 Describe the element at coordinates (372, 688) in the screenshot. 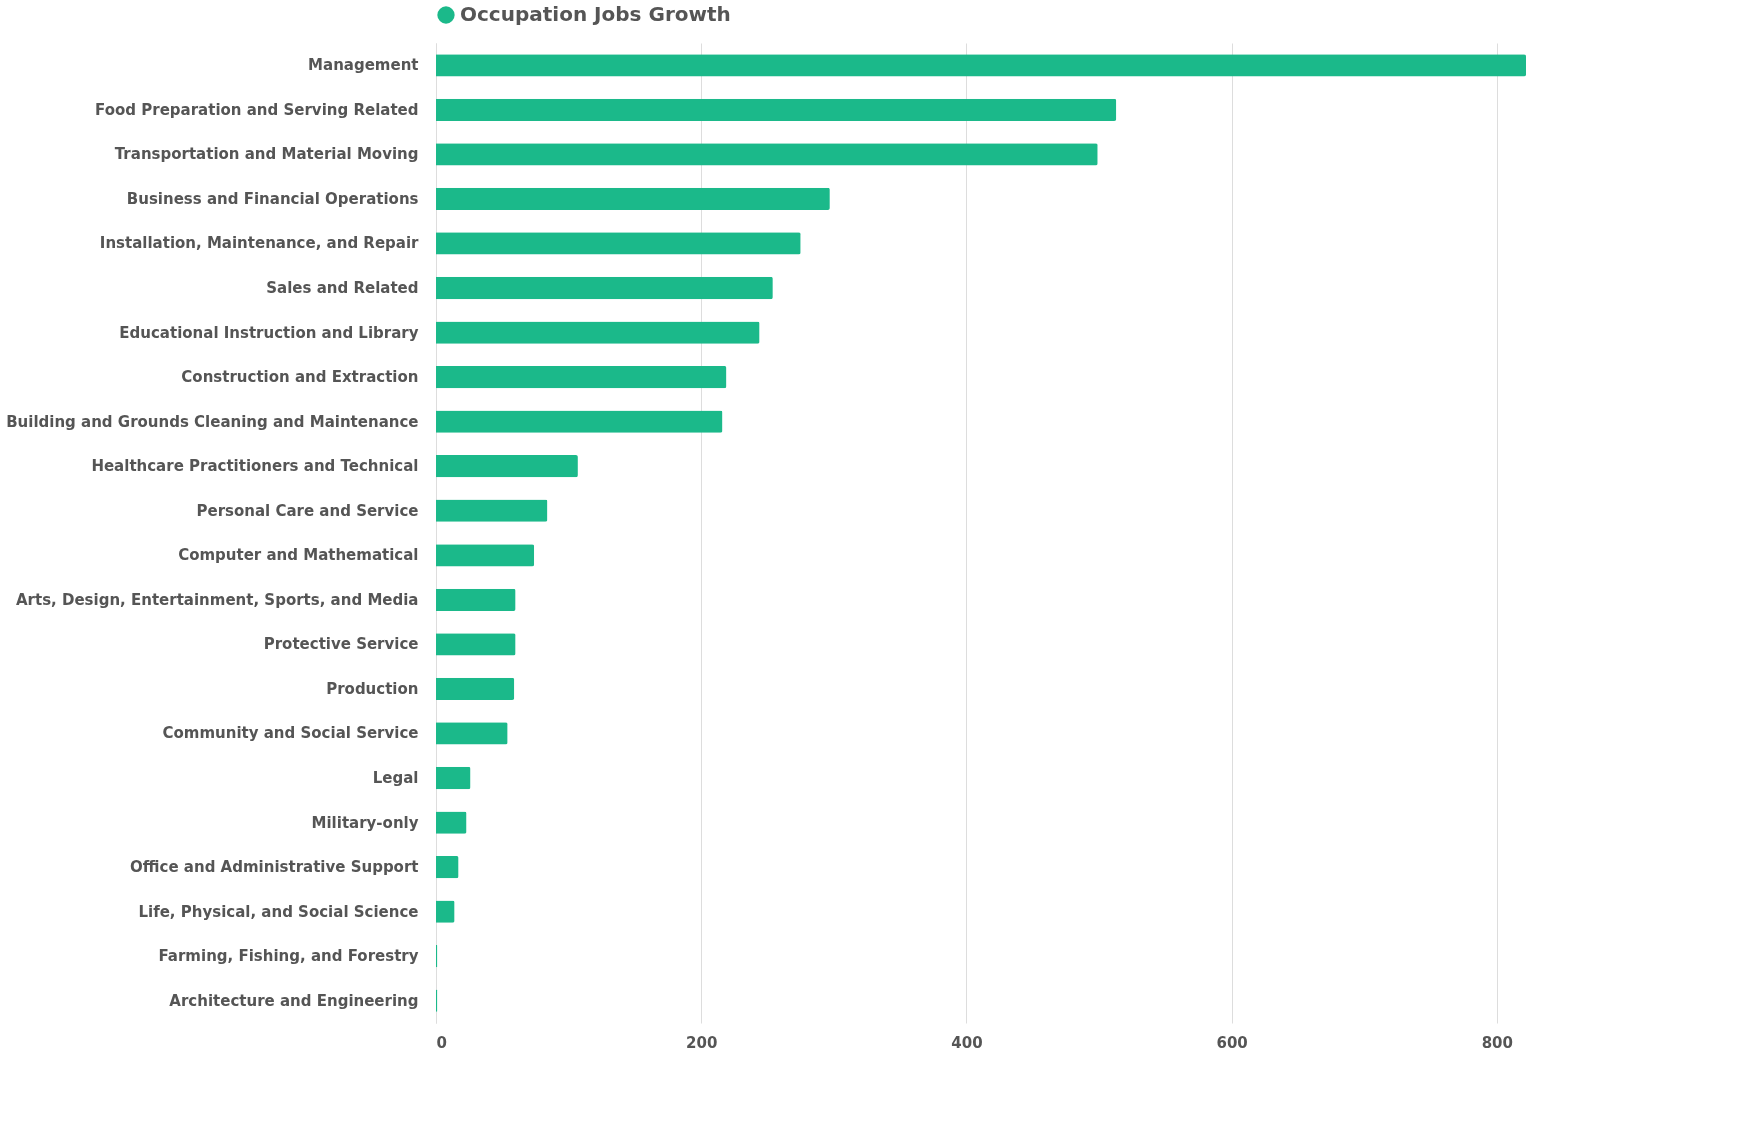

I see `y-tick-label: Production` at that location.